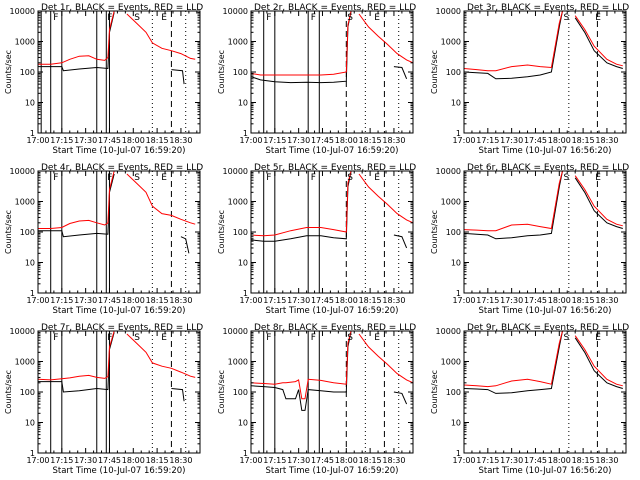  What do you see at coordinates (221, 232) in the screenshot?
I see `y-axis-label: Counts/sec` at bounding box center [221, 232].